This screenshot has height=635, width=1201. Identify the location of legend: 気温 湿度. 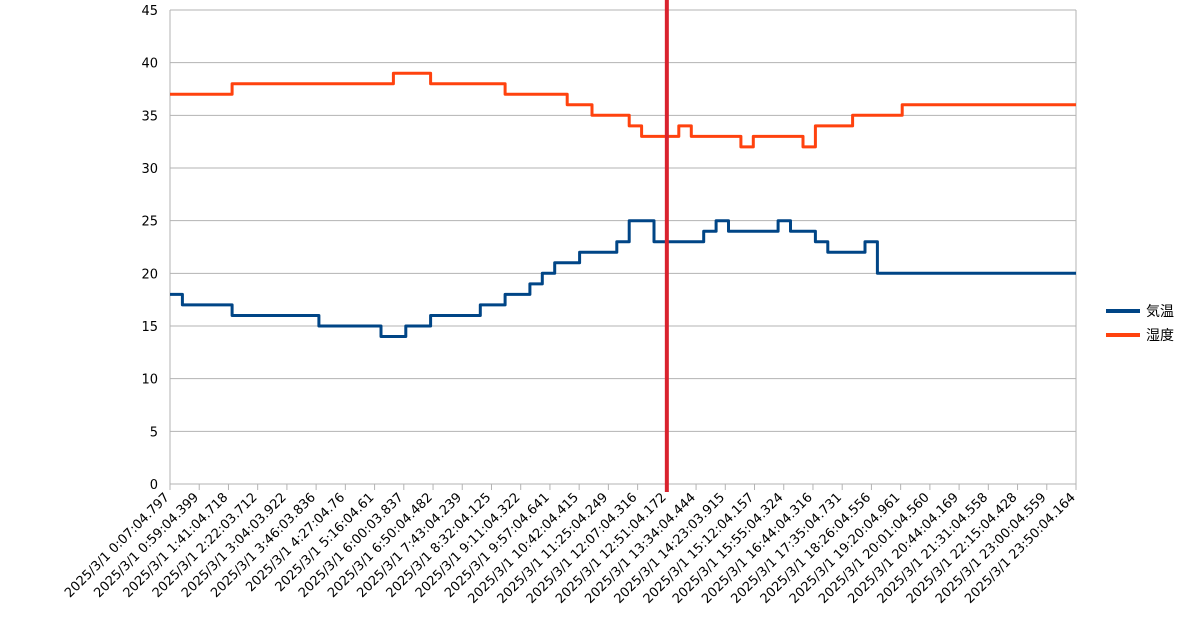
(1140, 324).